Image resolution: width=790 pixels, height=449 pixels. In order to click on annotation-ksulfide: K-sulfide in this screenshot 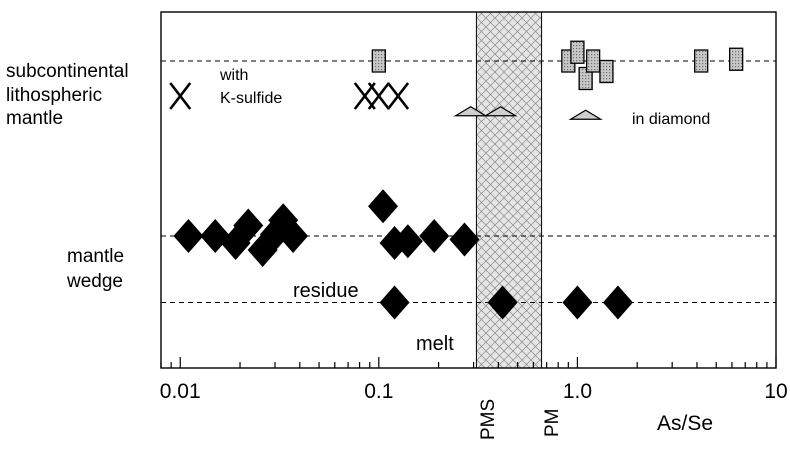, I will do `click(251, 98)`.